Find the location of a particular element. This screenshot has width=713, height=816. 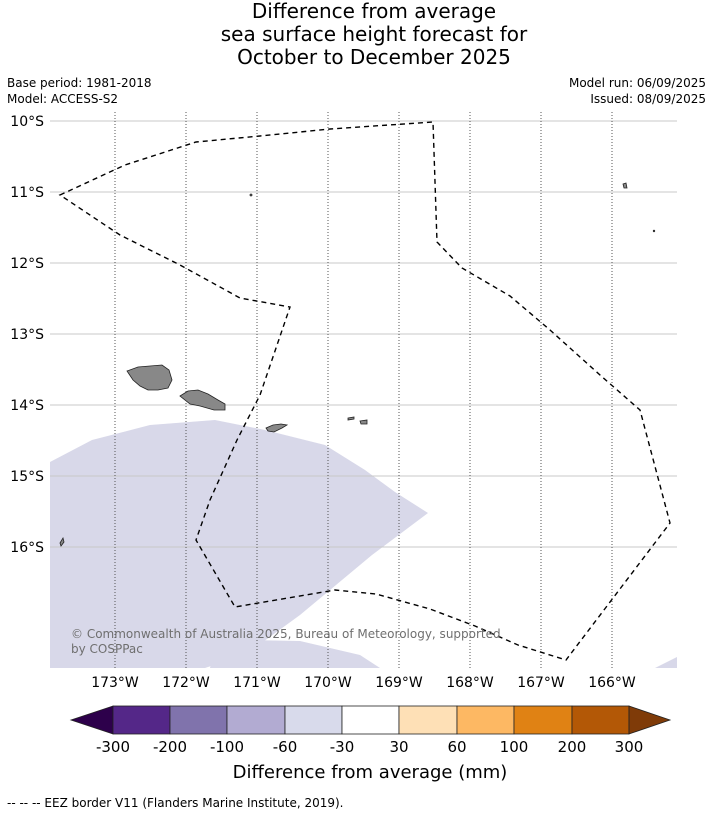

latitude-labels: 10°S 11°S 12°S 13°S 14°S 15°S 16°S is located at coordinates (27, 335).